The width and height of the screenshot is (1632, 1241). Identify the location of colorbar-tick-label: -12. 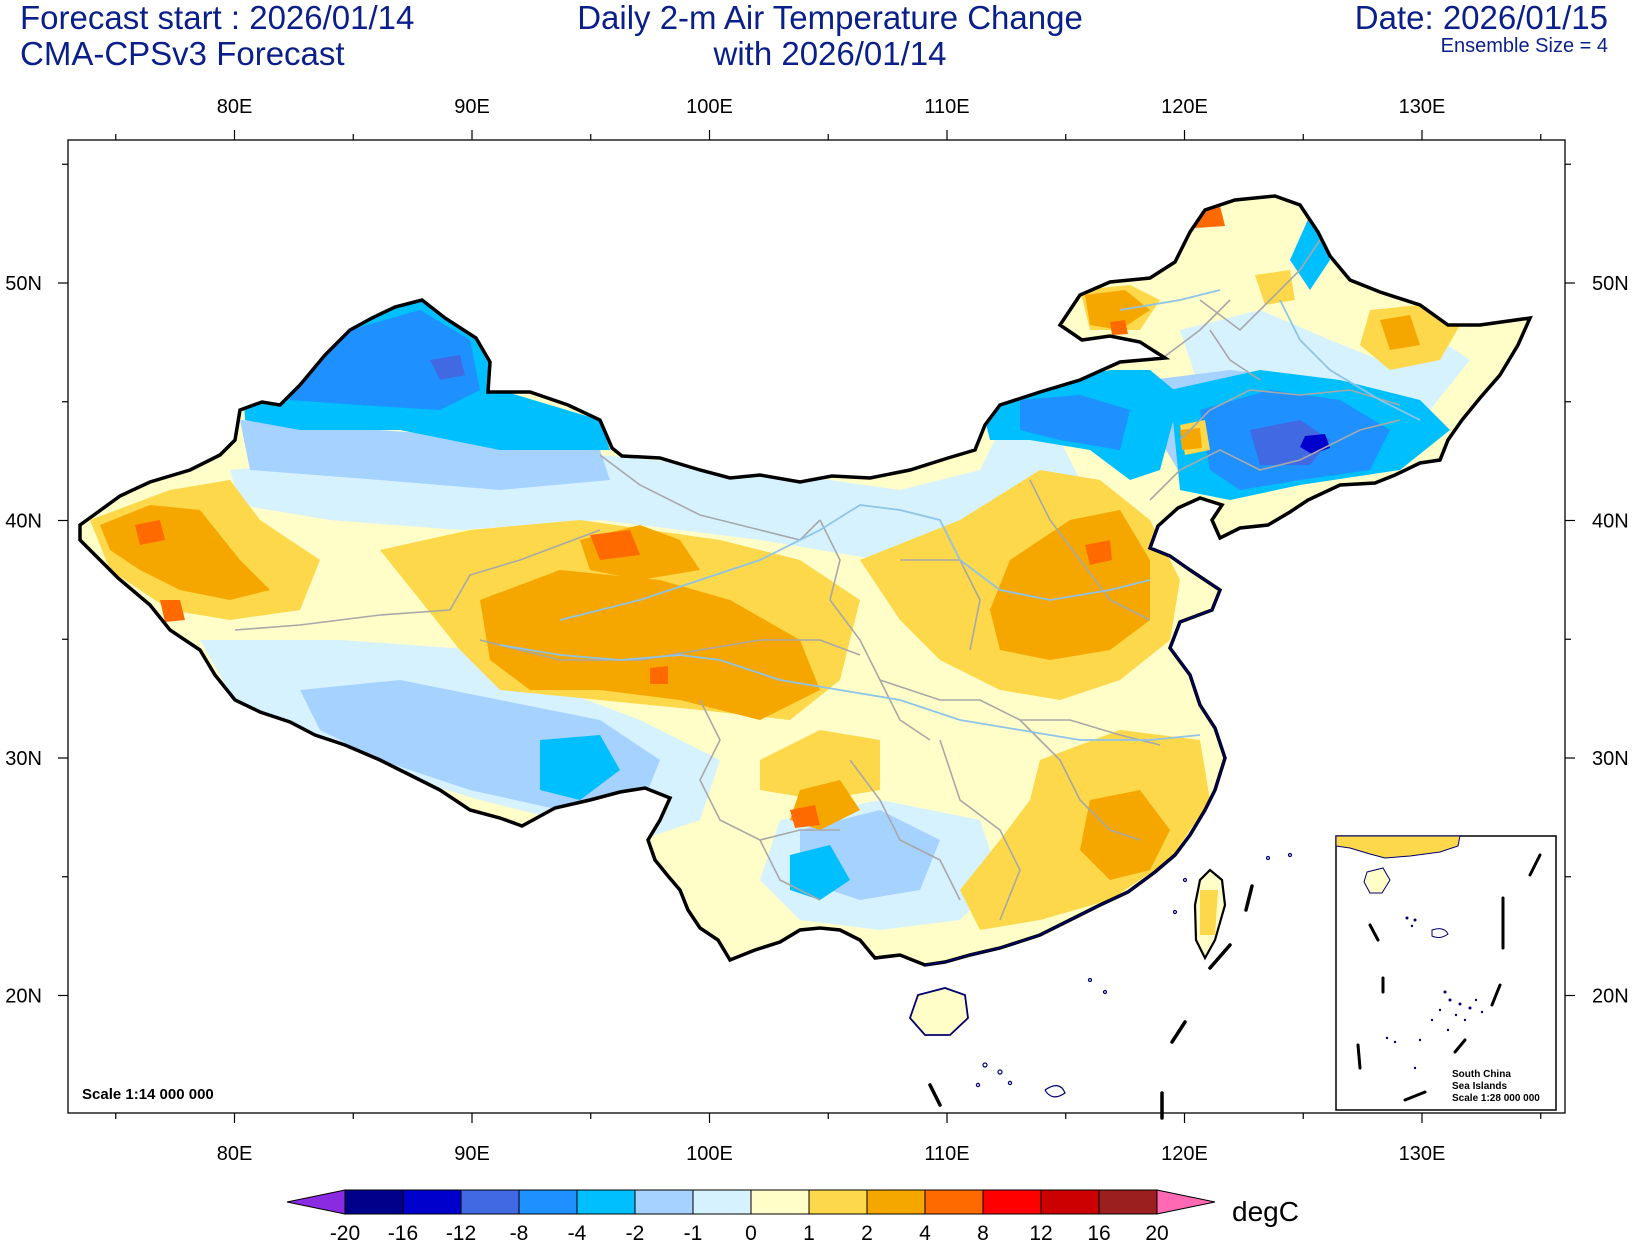
(461, 1231).